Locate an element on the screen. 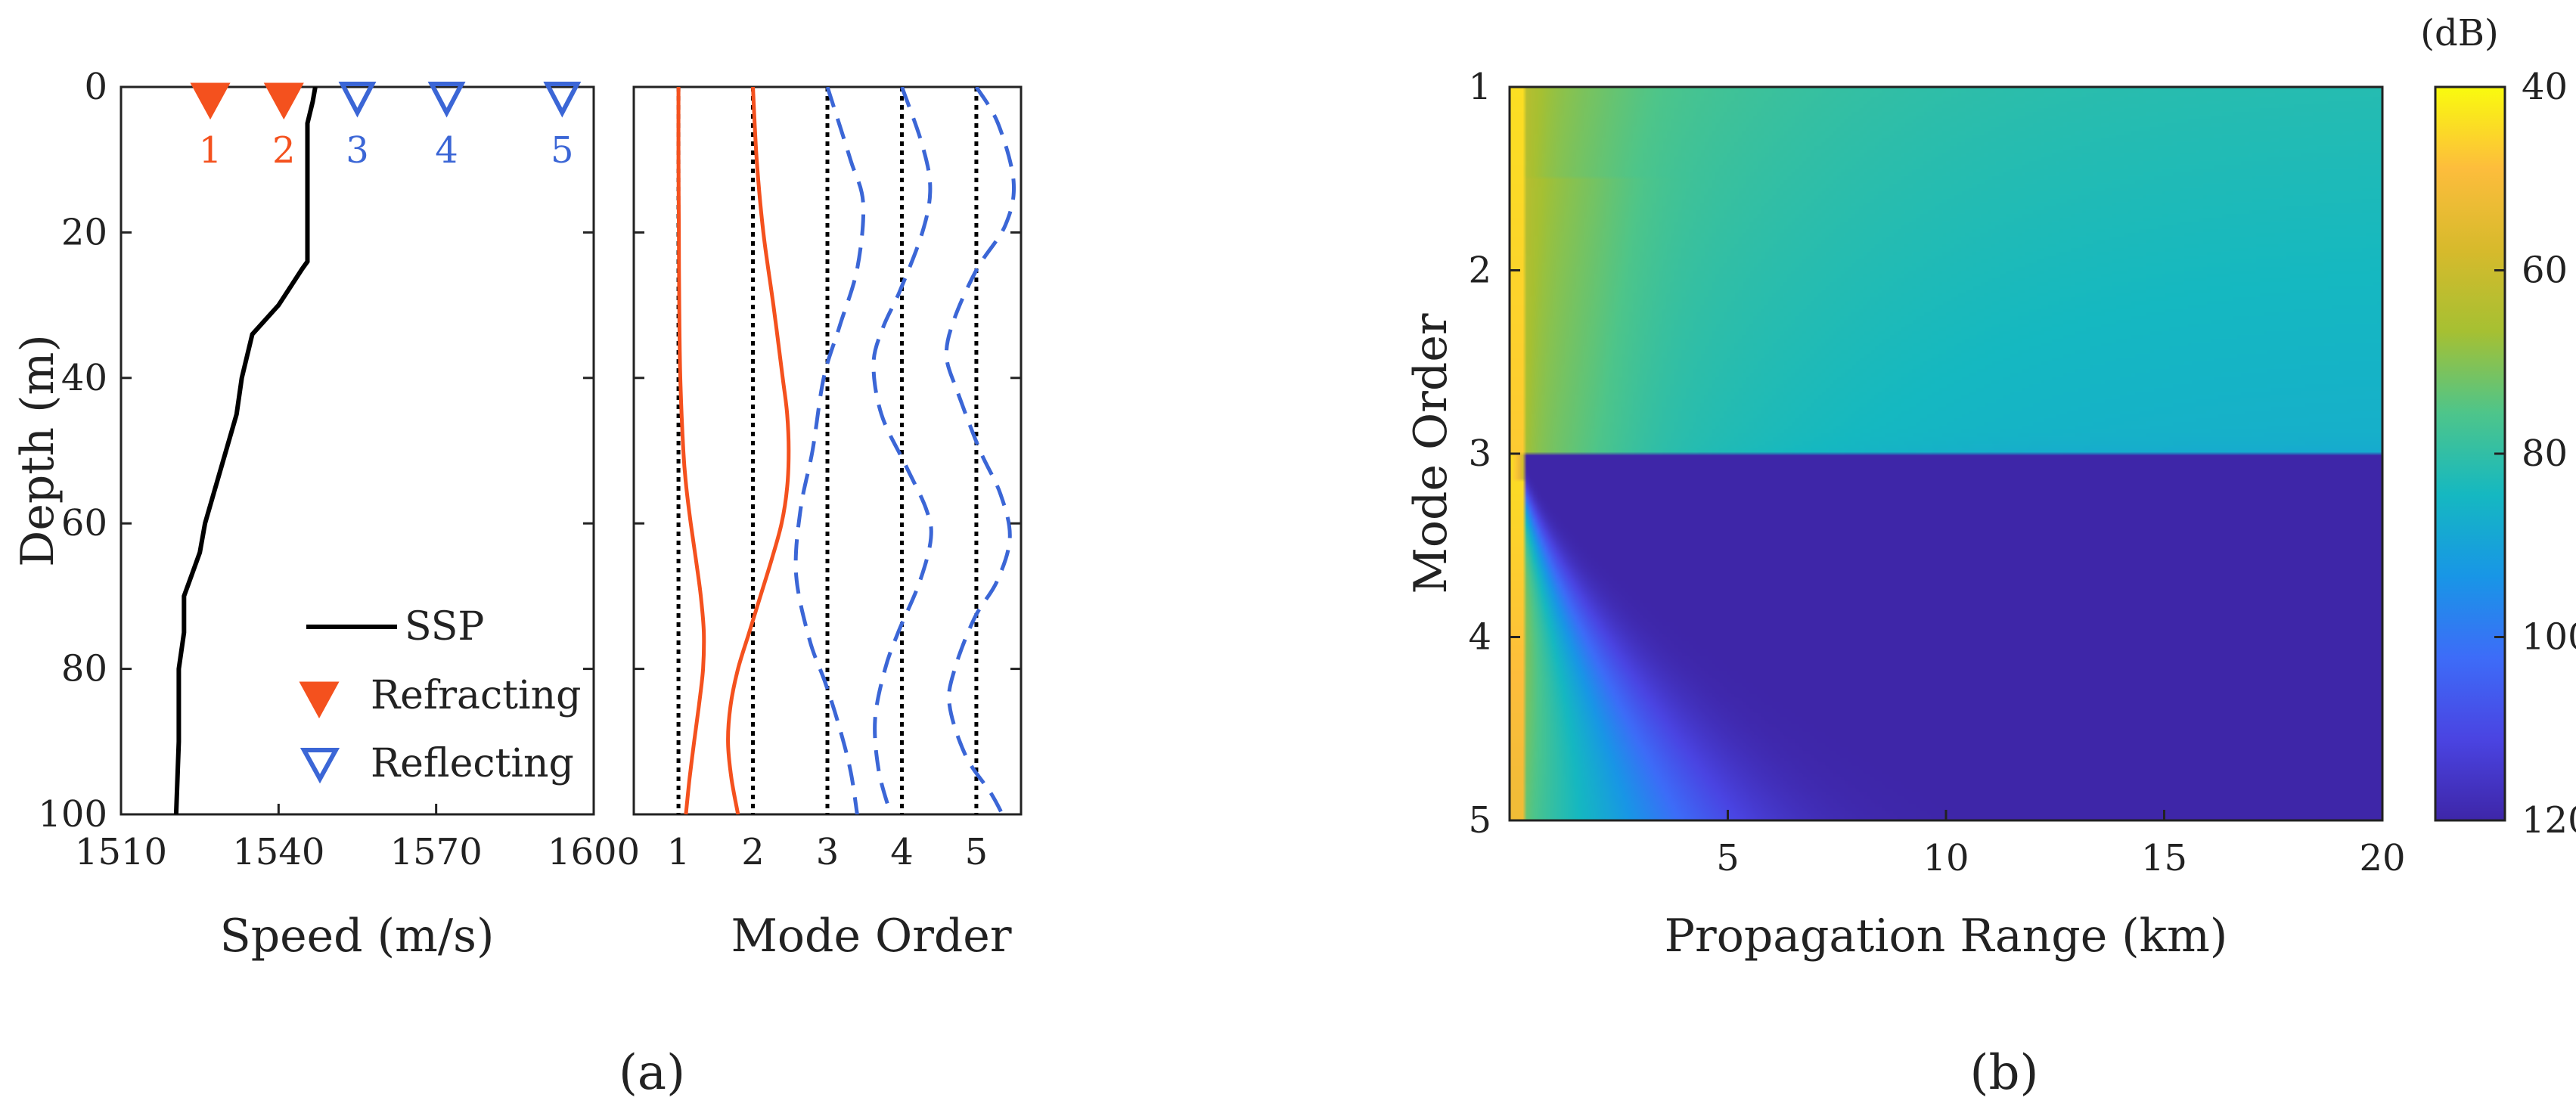 Image resolution: width=2576 pixels, height=1110 pixels. speed-tick-label: 1600 is located at coordinates (594, 852).